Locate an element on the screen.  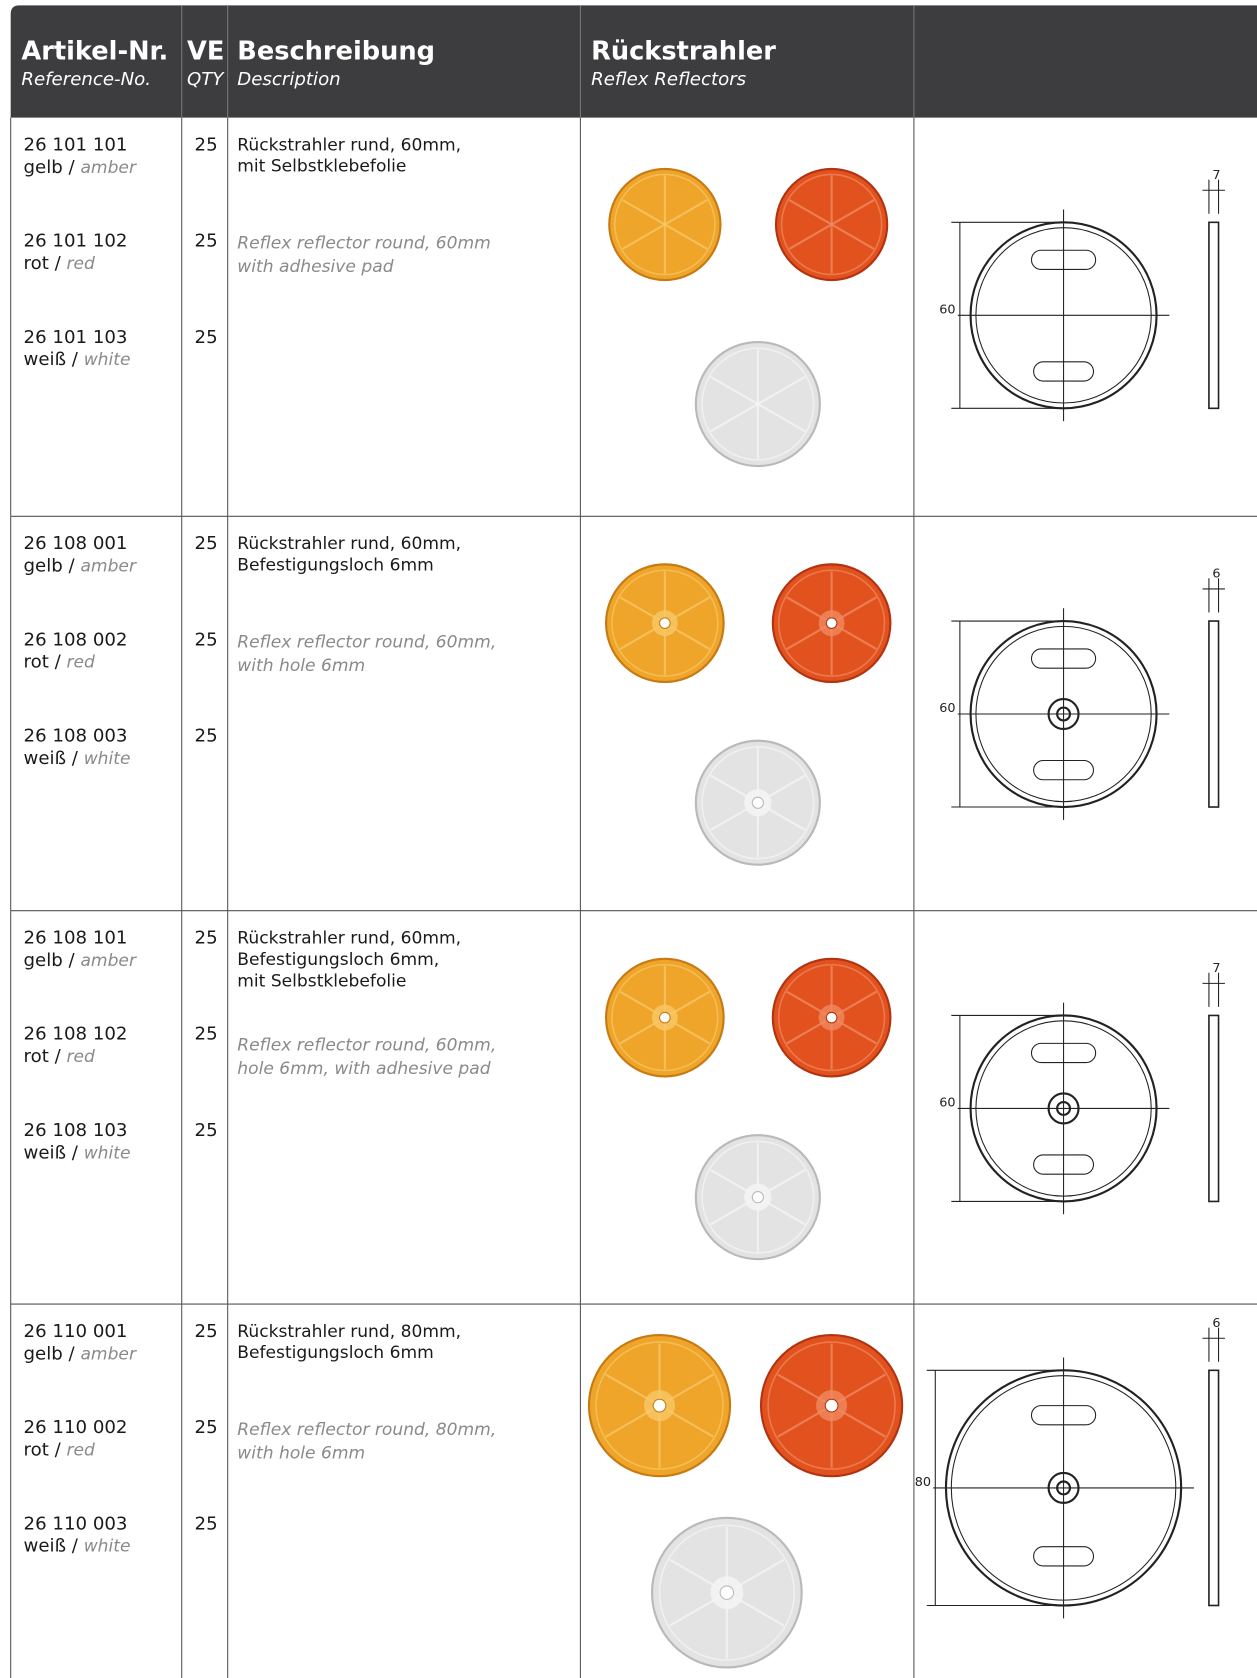
technical-drawing: 60 7 is located at coordinates (1082, 295).